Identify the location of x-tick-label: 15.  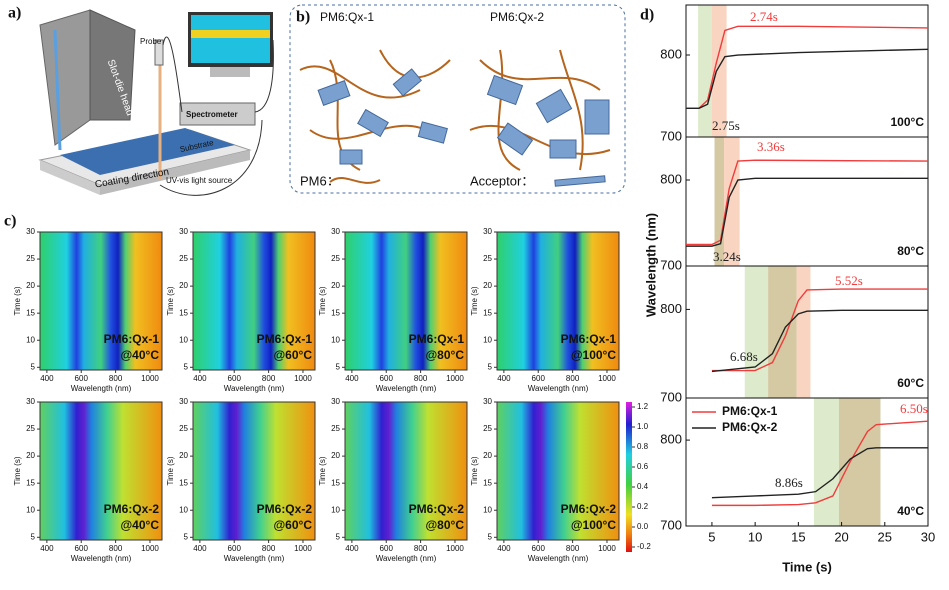
(798, 536).